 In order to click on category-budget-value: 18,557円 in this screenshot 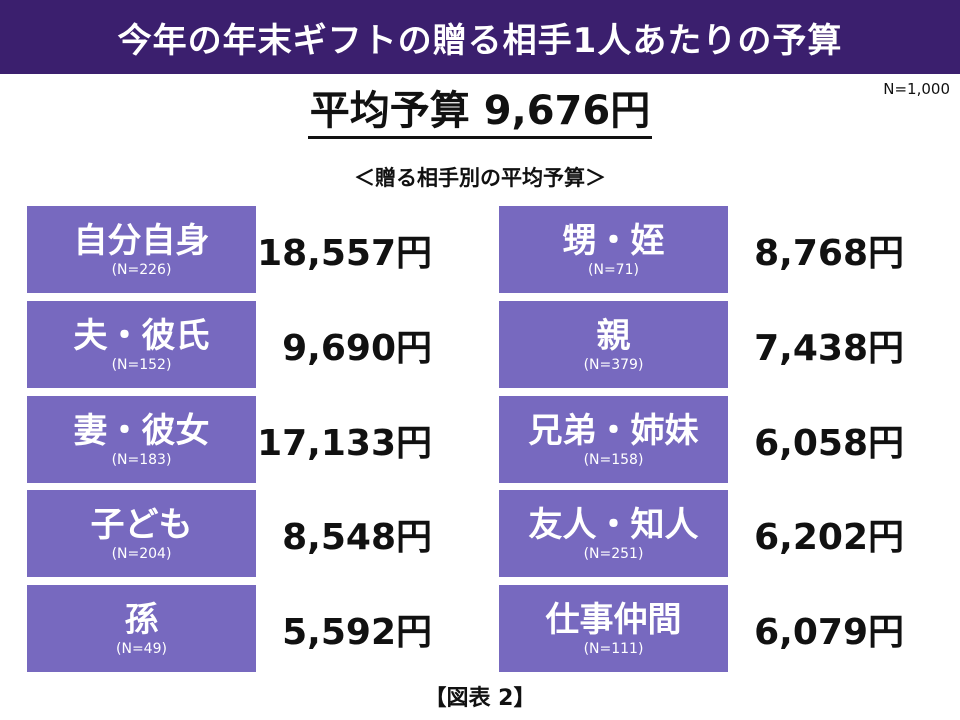, I will do `click(344, 253)`.